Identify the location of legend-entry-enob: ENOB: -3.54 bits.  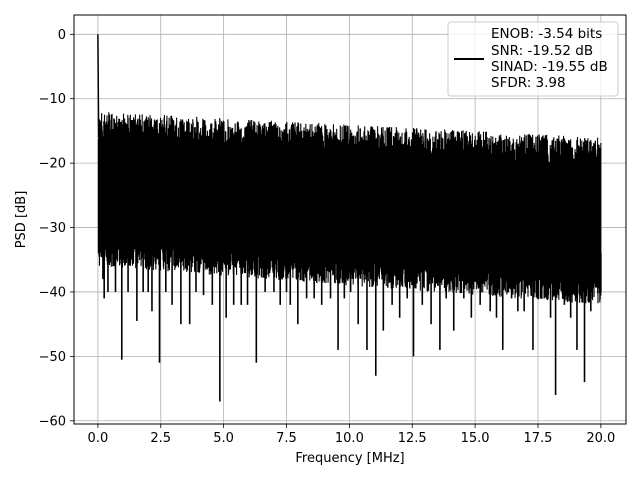
(546, 34).